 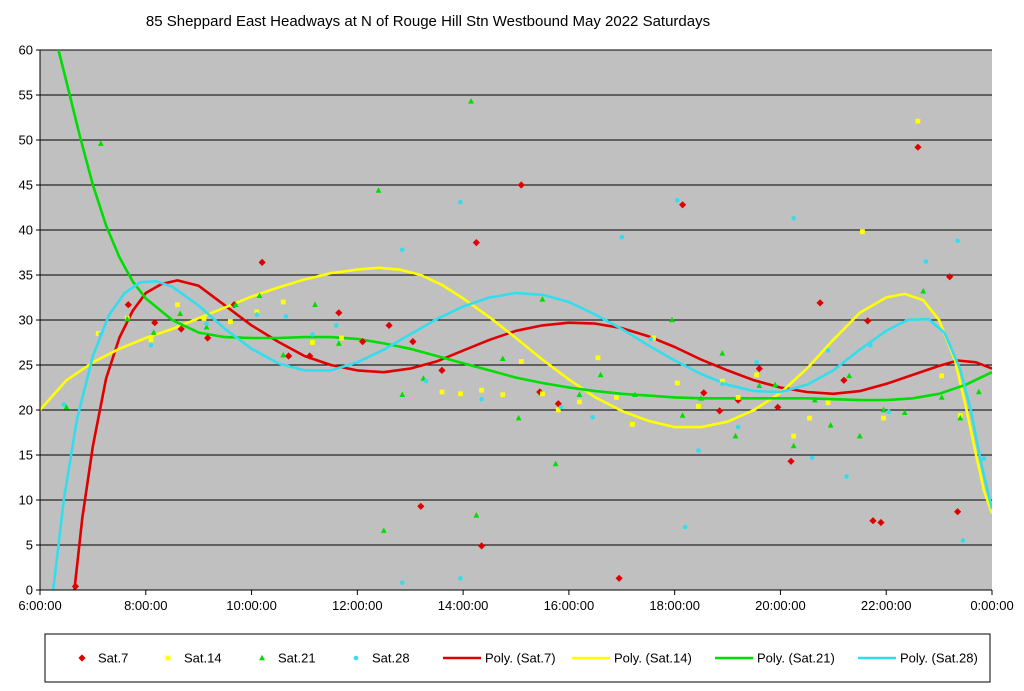 What do you see at coordinates (26, 275) in the screenshot?
I see `y-tick-label: 35` at bounding box center [26, 275].